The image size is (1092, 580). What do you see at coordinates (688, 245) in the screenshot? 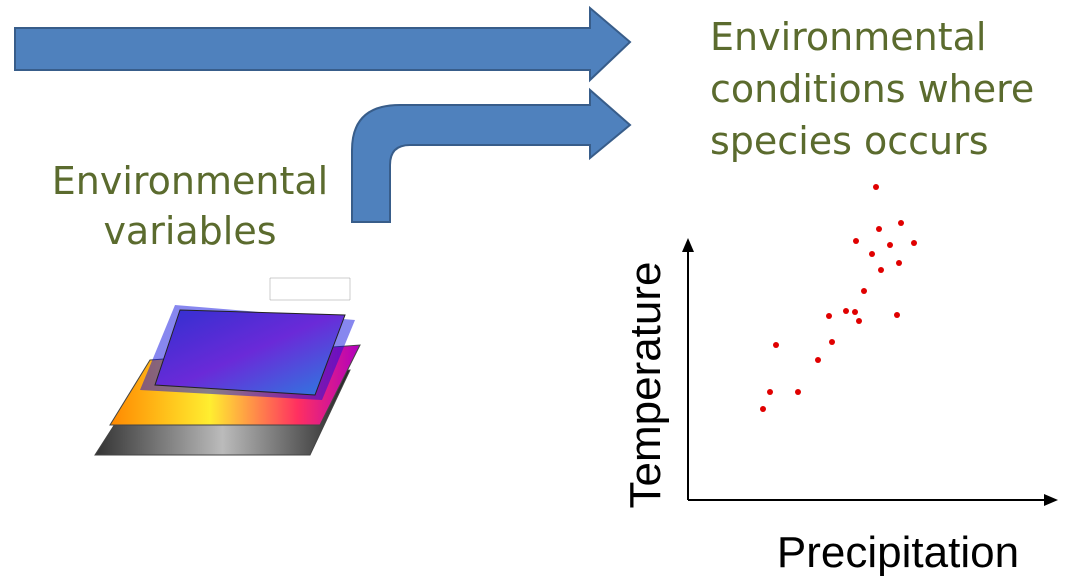
I see `y-axis-arrow` at bounding box center [688, 245].